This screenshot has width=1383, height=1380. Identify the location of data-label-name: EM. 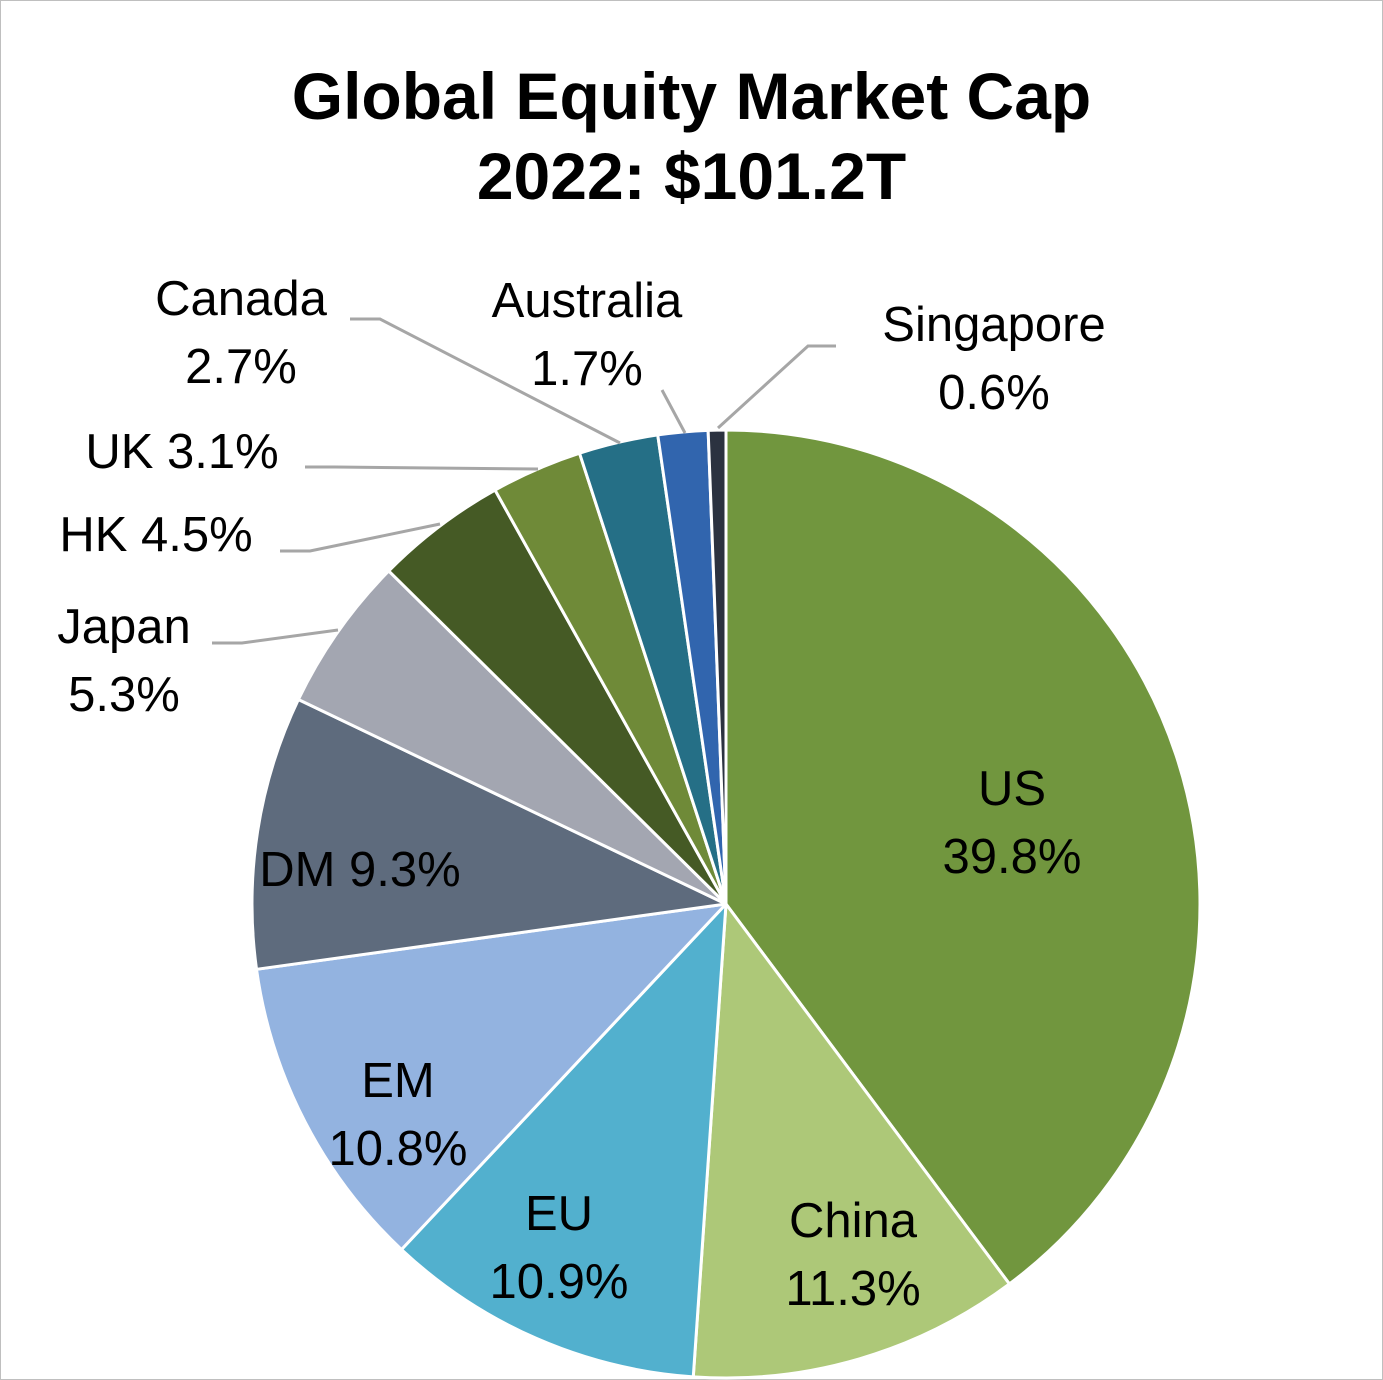
(398, 1081).